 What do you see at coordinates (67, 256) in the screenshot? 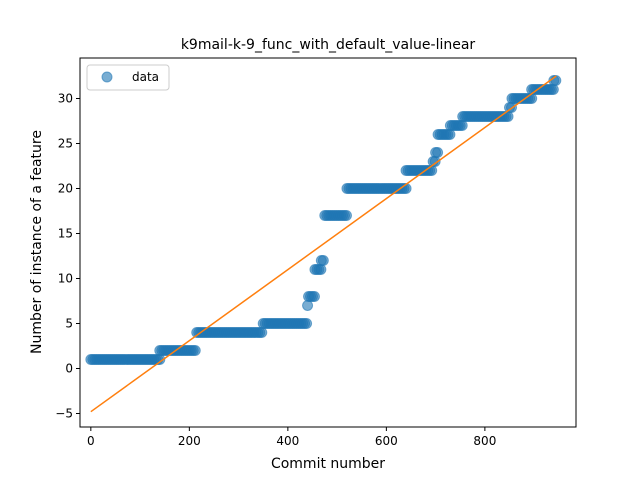
I see `y-axis: −5 0 5 10 15 20 25 30` at bounding box center [67, 256].